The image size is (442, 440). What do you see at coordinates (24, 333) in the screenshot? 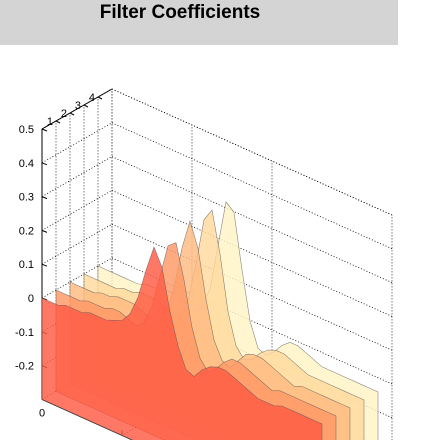
I see `z-tick-label: -0.1` at bounding box center [24, 333].